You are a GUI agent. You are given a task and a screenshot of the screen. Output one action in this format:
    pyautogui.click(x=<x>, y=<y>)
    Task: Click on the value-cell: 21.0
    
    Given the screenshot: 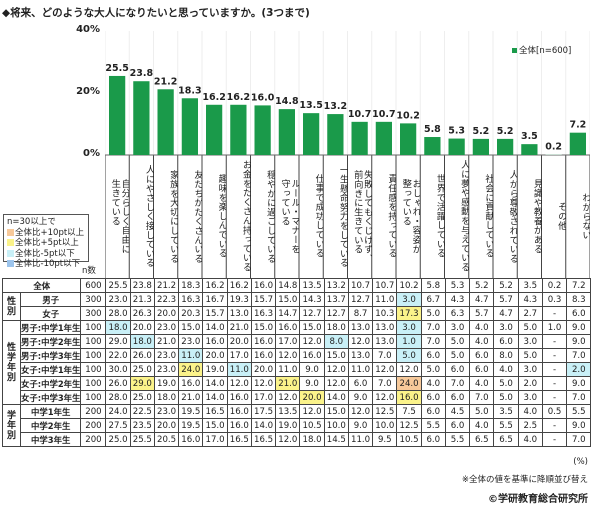 What is the action you would take?
    pyautogui.click(x=239, y=327)
    